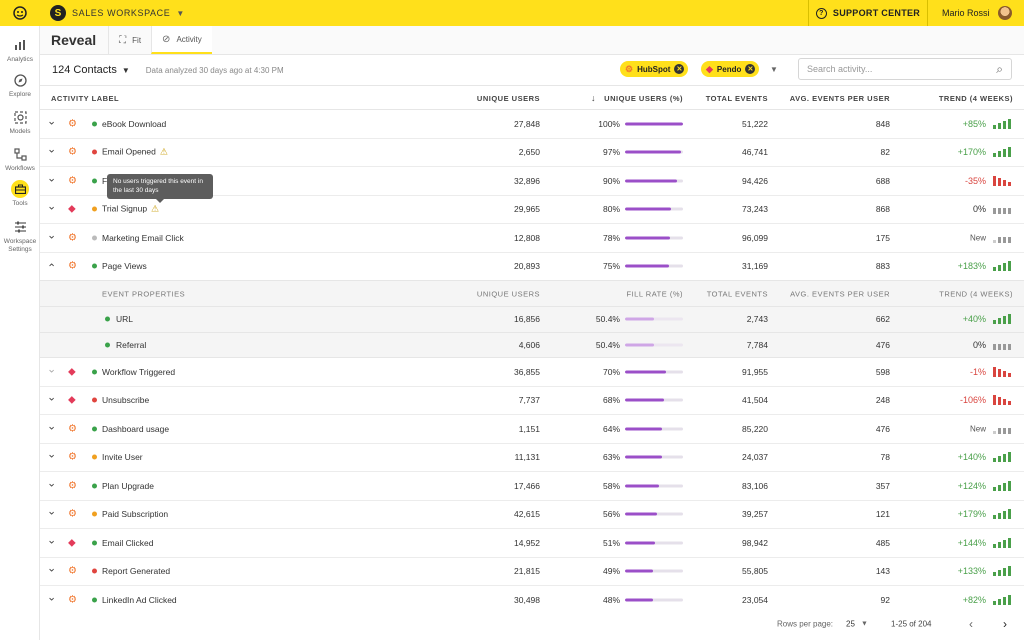 This screenshot has width=1024, height=640. I want to click on property-row: Referral 4,606 50.4% 7,784 476 0%, so click(532, 345).